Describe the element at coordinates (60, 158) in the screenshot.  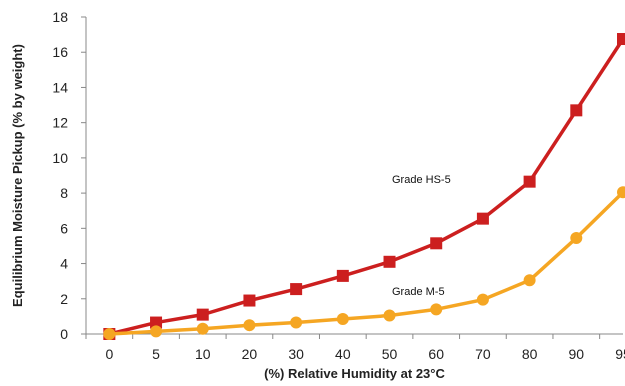
I see `y-tick-label: 10` at that location.